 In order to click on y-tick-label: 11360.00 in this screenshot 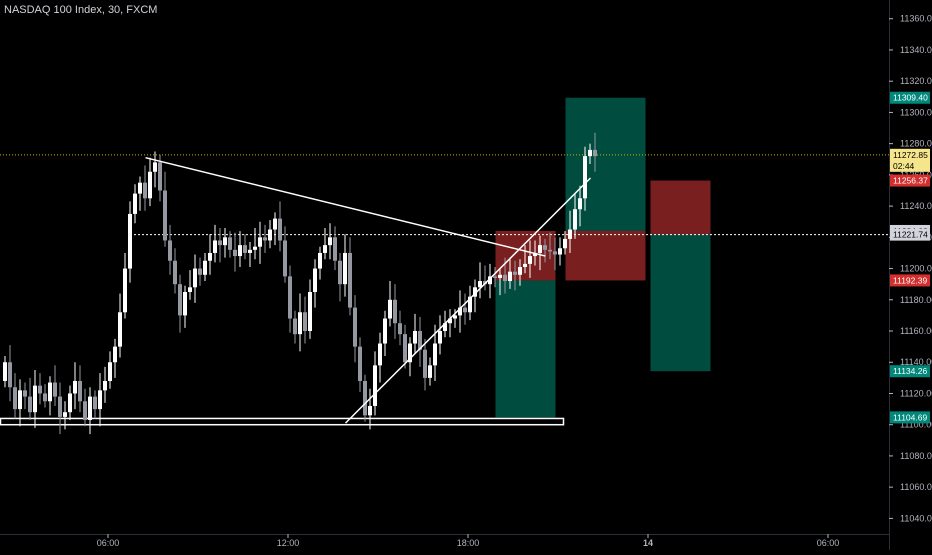, I will do `click(916, 19)`.